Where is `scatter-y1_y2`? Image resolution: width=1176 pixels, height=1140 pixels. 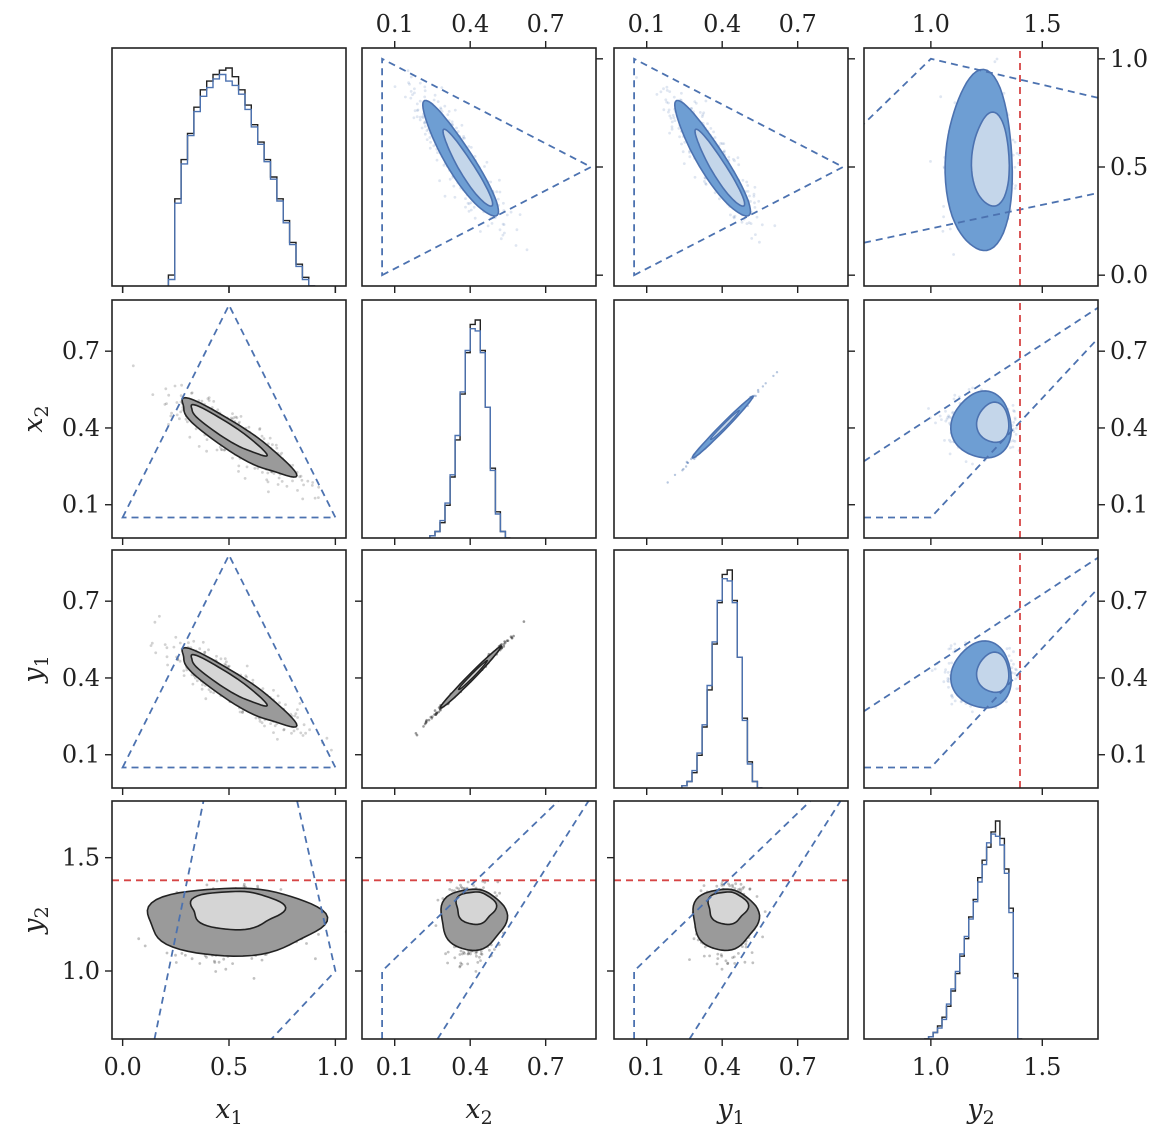
scatter-y1_y2 is located at coordinates (731, 920).